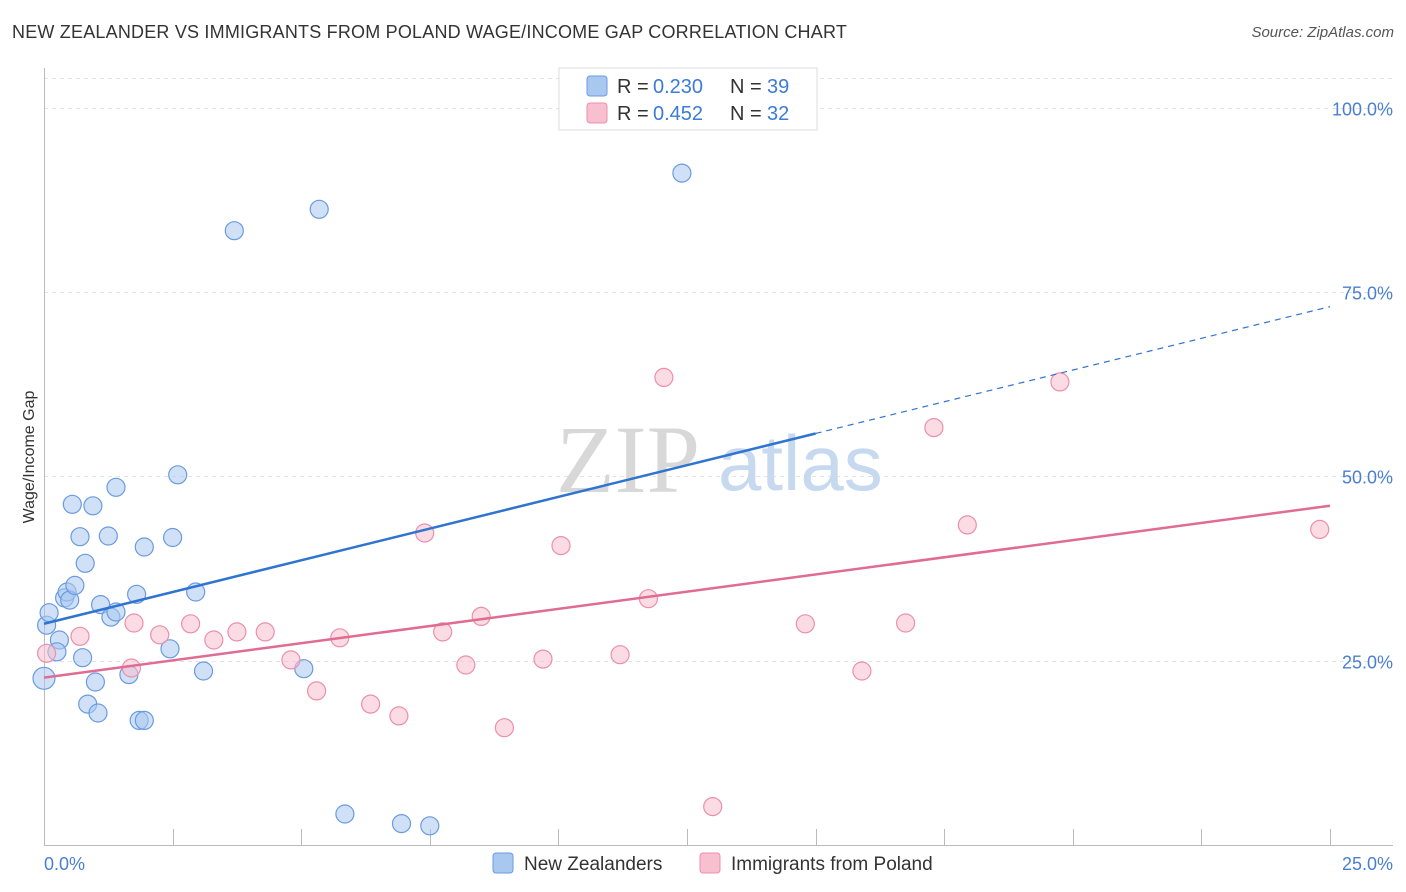 Image resolution: width=1406 pixels, height=892 pixels. What do you see at coordinates (688, 99) in the screenshot?
I see `stats-legend: R = 0.230 N = 39 R = 0.452 N = 32` at bounding box center [688, 99].